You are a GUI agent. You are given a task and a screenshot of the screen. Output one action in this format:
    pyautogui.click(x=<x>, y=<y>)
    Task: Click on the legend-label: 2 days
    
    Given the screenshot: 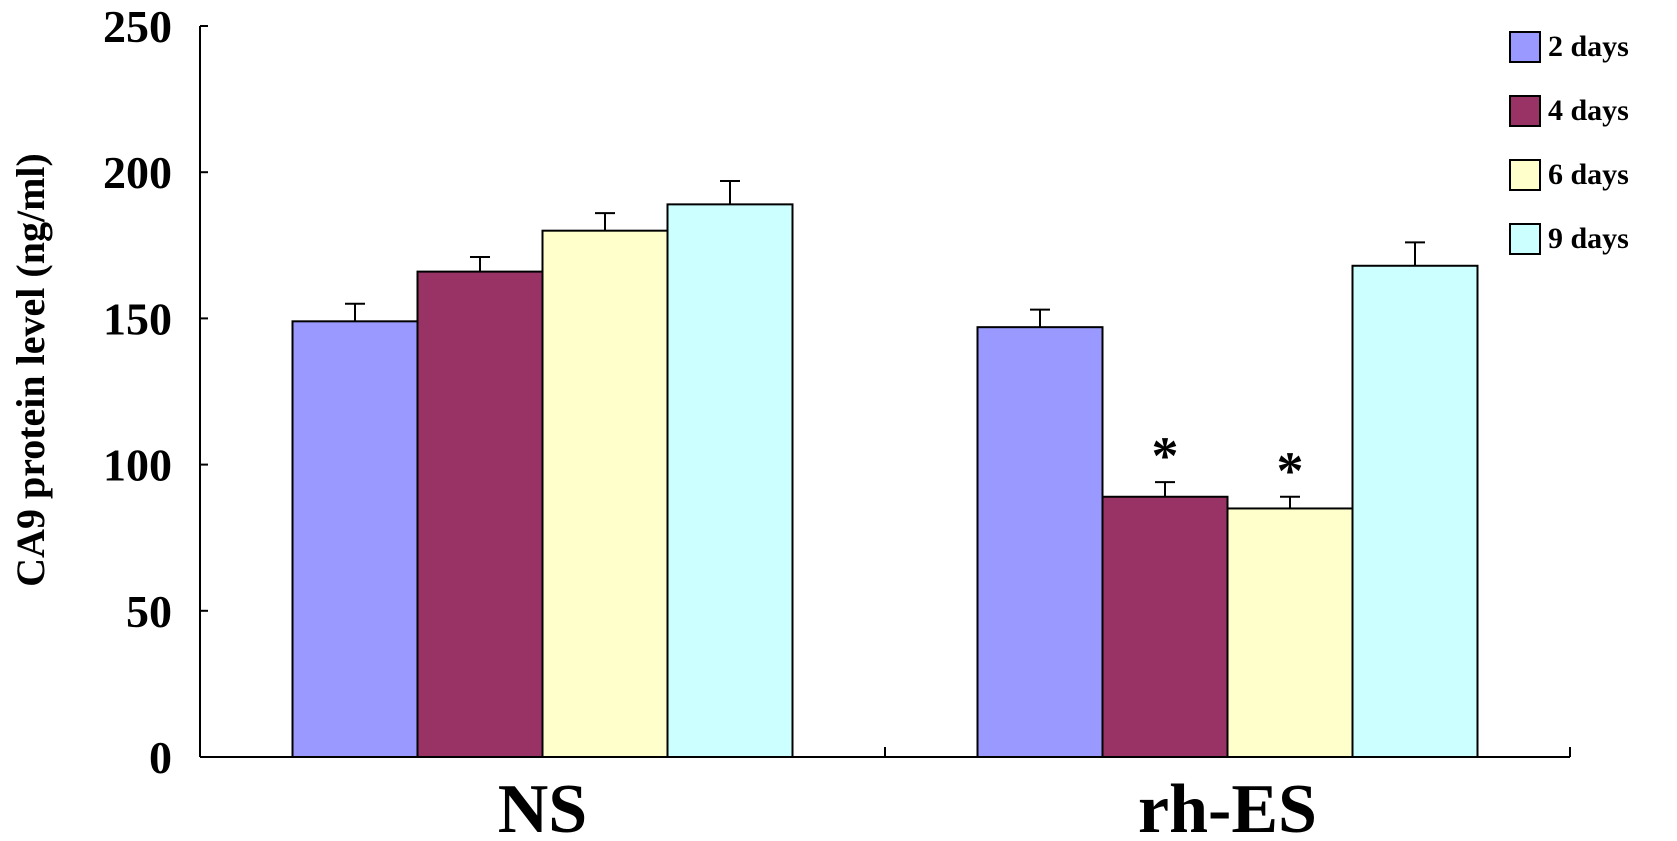 What is the action you would take?
    pyautogui.click(x=1588, y=46)
    